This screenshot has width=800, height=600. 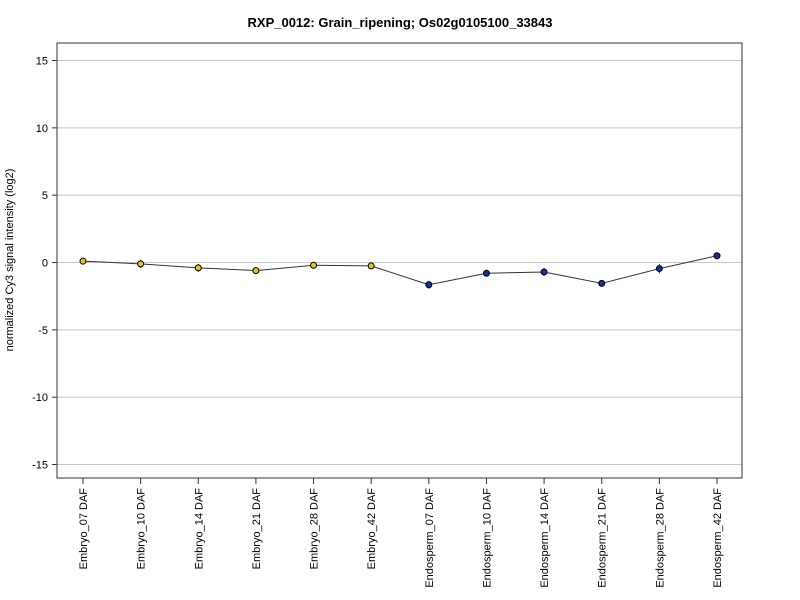 What do you see at coordinates (603, 538) in the screenshot?
I see `x-tick-label: Endosperm_21 DAF` at bounding box center [603, 538].